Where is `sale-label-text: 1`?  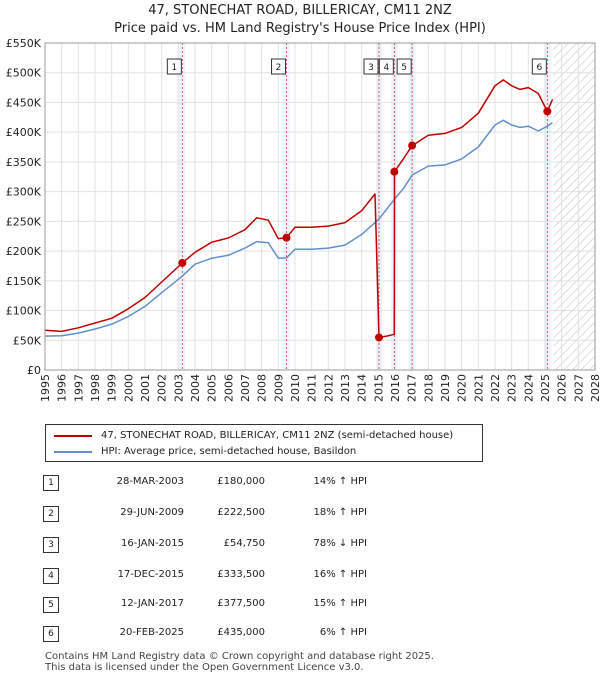 sale-label-text: 1 is located at coordinates (174, 68).